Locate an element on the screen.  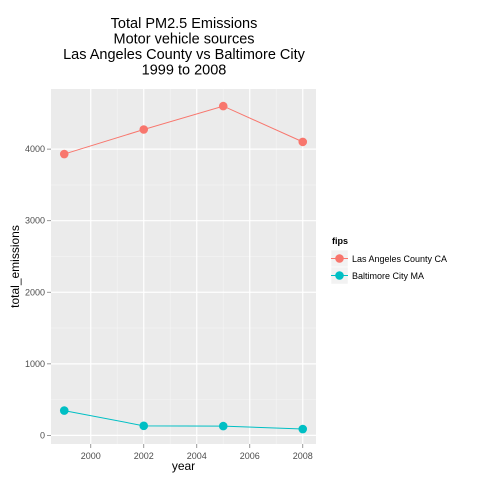
title-line-3: Las Angeles County vs Baltimore City is located at coordinates (184, 55).